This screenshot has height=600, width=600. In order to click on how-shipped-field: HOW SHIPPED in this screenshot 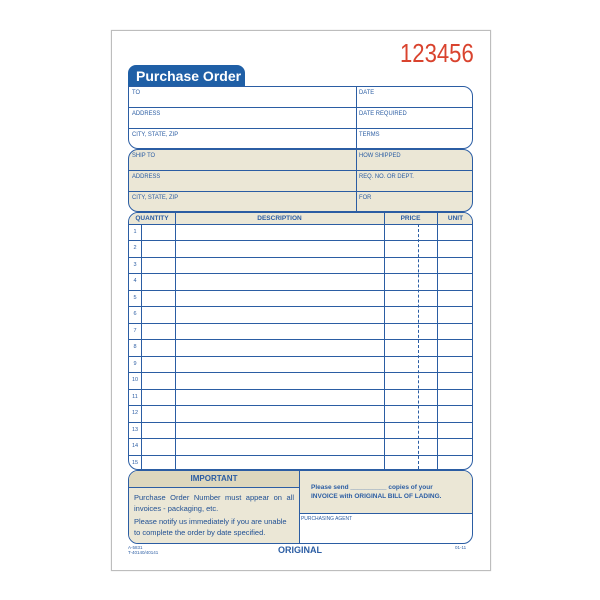, I will do `click(380, 155)`.